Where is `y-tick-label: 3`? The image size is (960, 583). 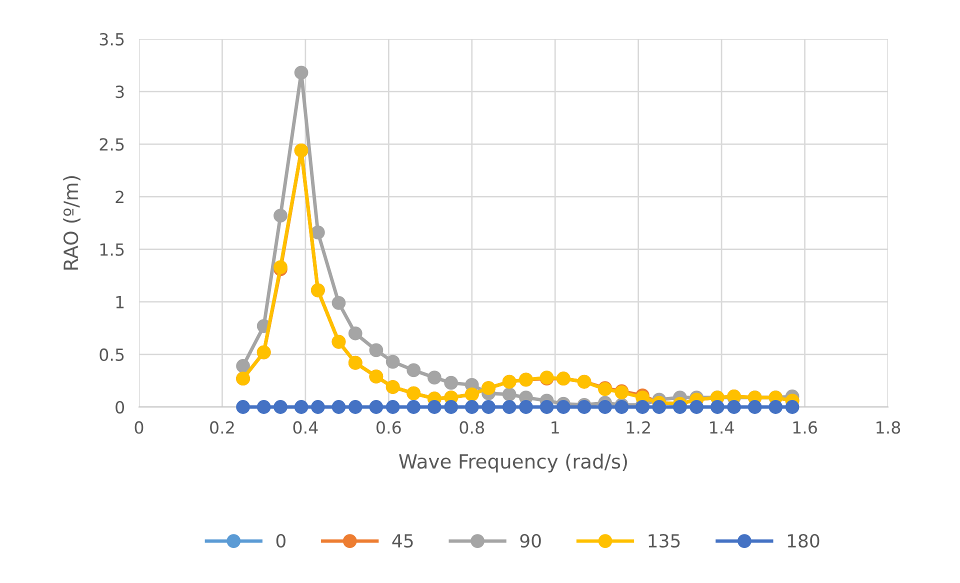
y-tick-label: 3 is located at coordinates (120, 92).